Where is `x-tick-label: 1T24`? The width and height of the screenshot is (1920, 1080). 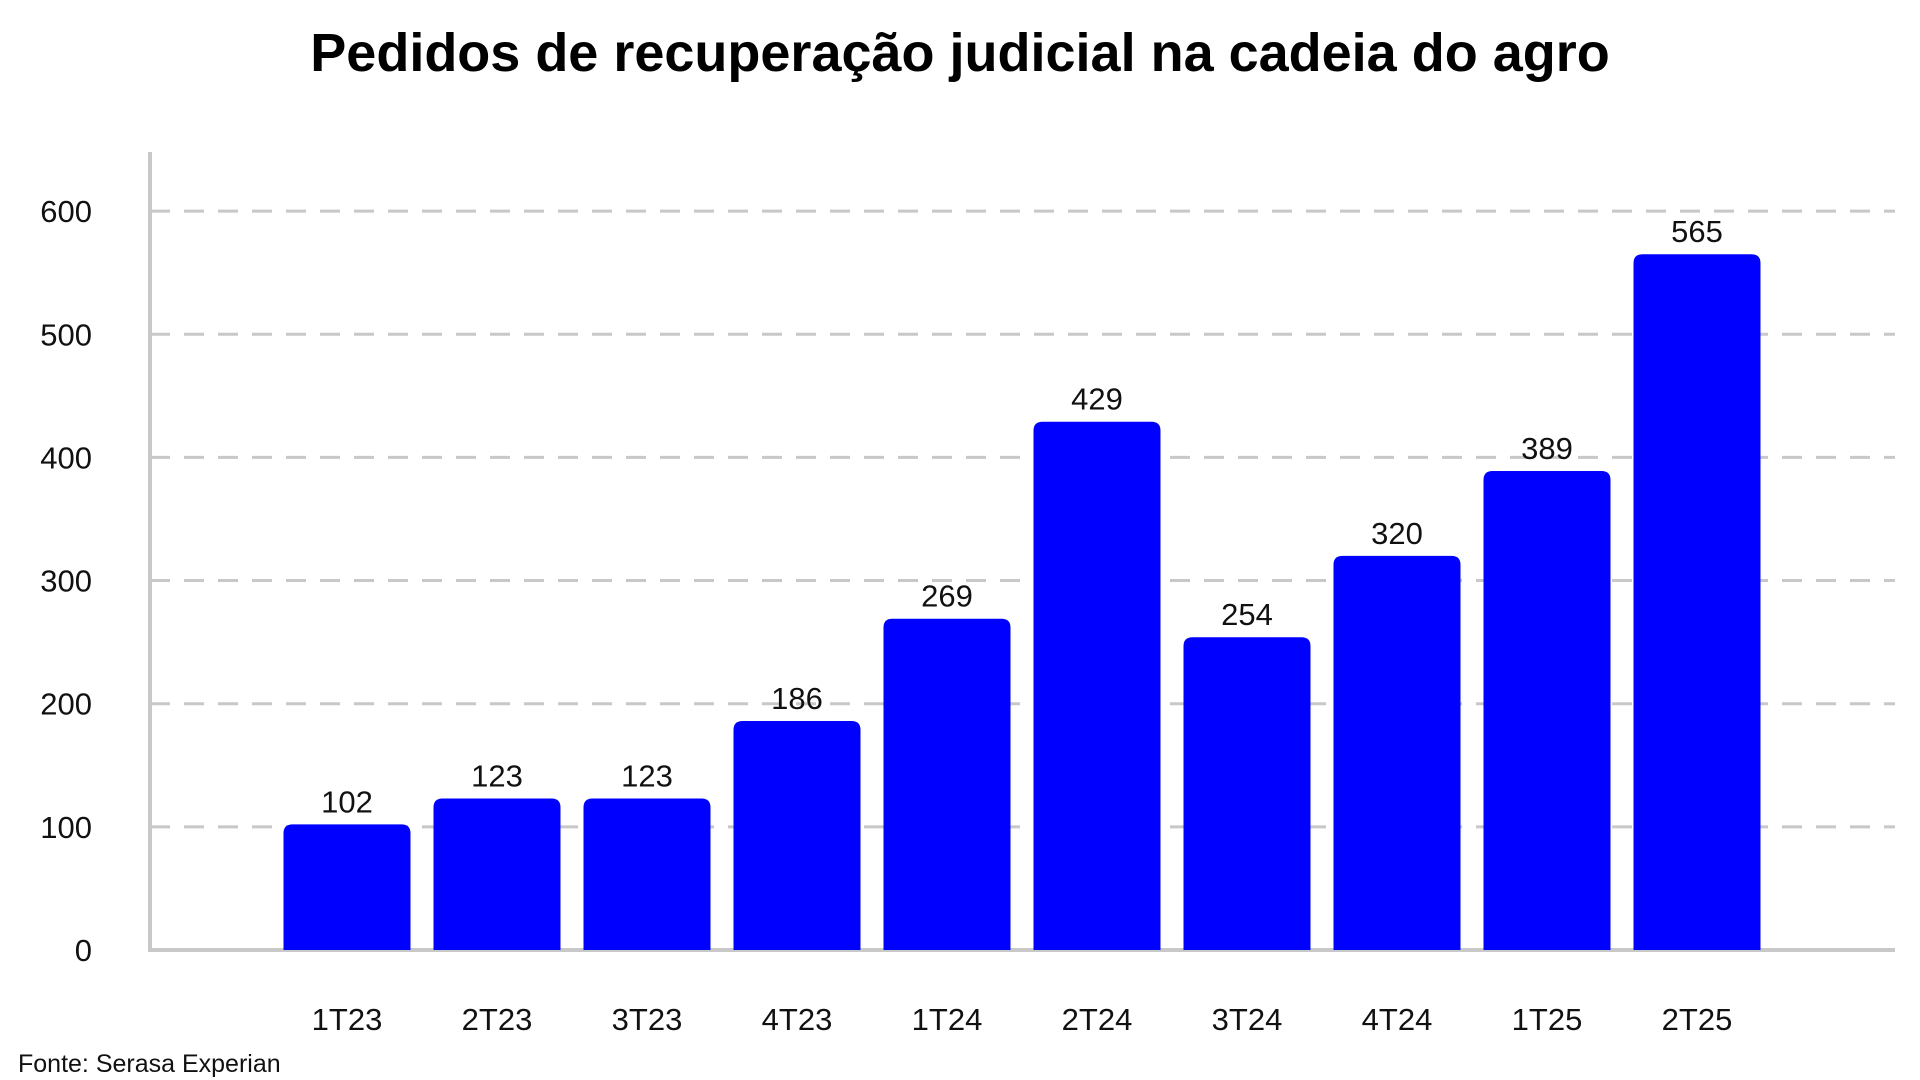
x-tick-label: 1T24 is located at coordinates (947, 1019).